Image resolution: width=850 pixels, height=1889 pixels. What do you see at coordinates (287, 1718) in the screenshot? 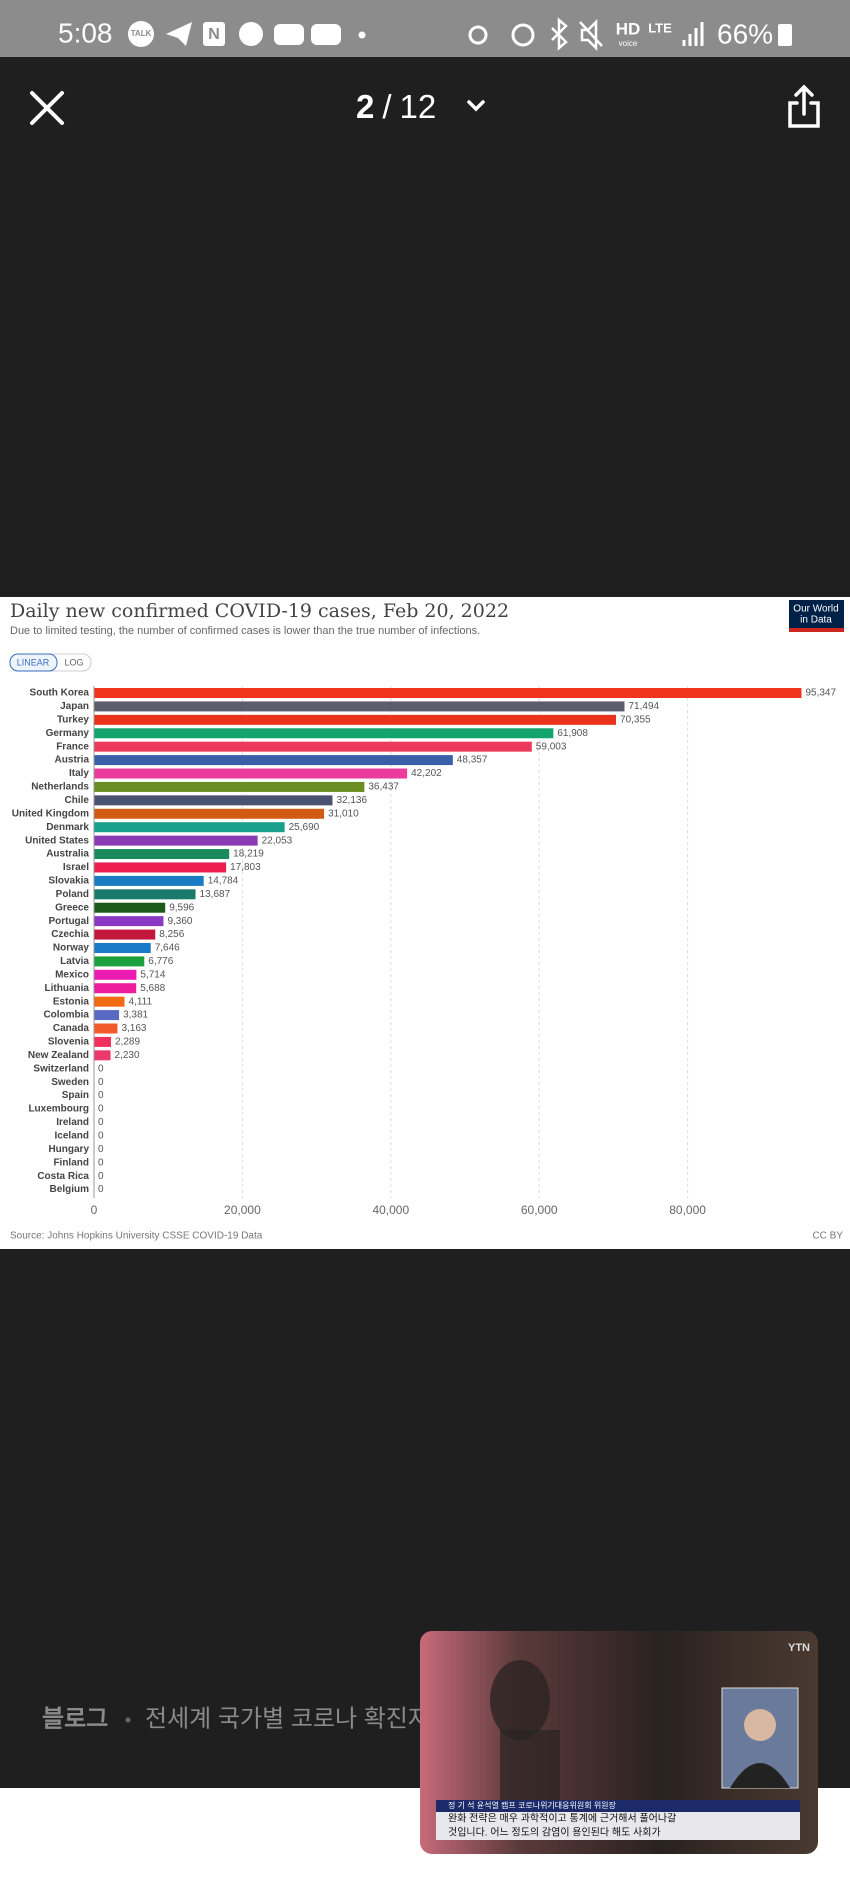
I see `blog-title: 전세계 국가별 코로나 확진자` at bounding box center [287, 1718].